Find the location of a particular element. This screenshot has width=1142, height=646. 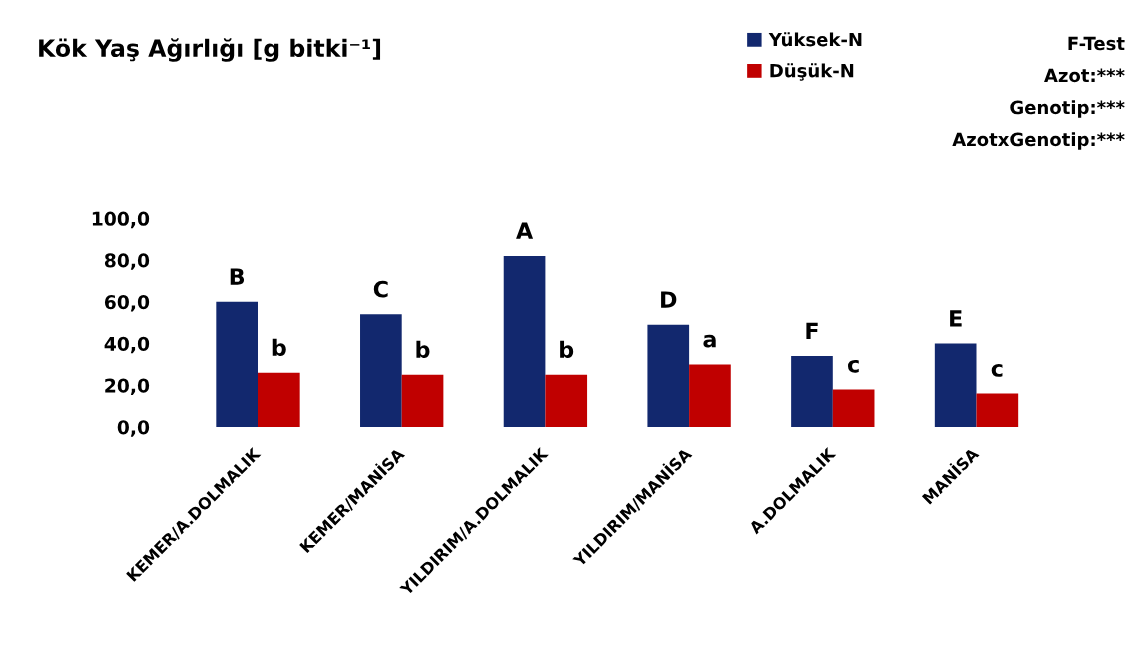

y-tick-label: 60,0 is located at coordinates (127, 303).